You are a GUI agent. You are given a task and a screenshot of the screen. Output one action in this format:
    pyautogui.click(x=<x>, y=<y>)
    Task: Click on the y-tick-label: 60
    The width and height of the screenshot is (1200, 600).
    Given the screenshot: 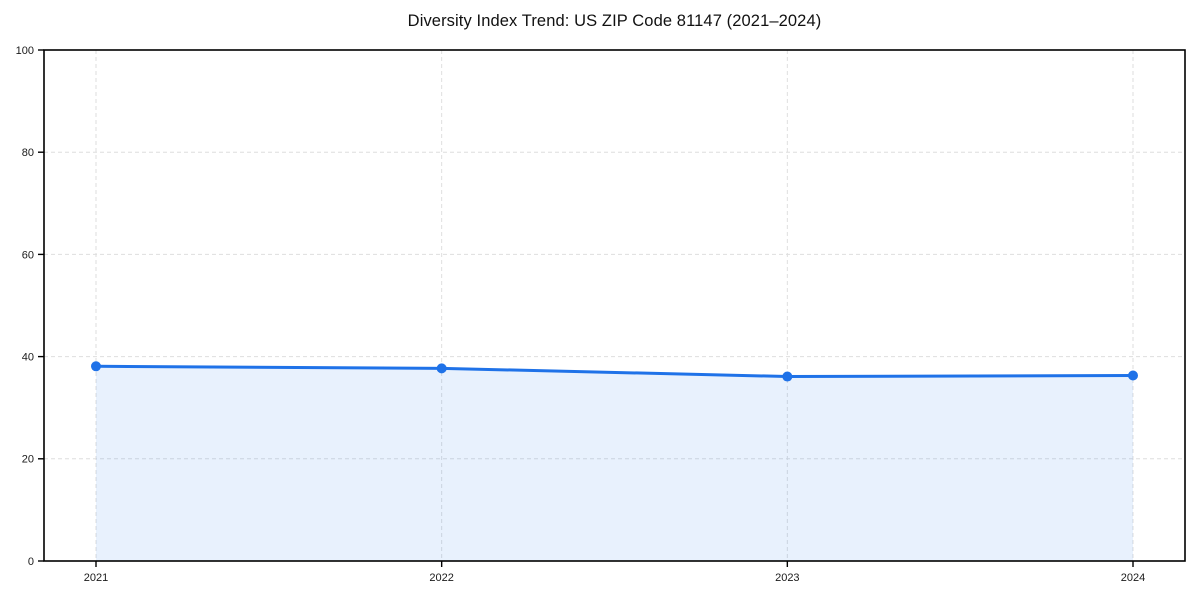 What is the action you would take?
    pyautogui.click(x=28, y=255)
    